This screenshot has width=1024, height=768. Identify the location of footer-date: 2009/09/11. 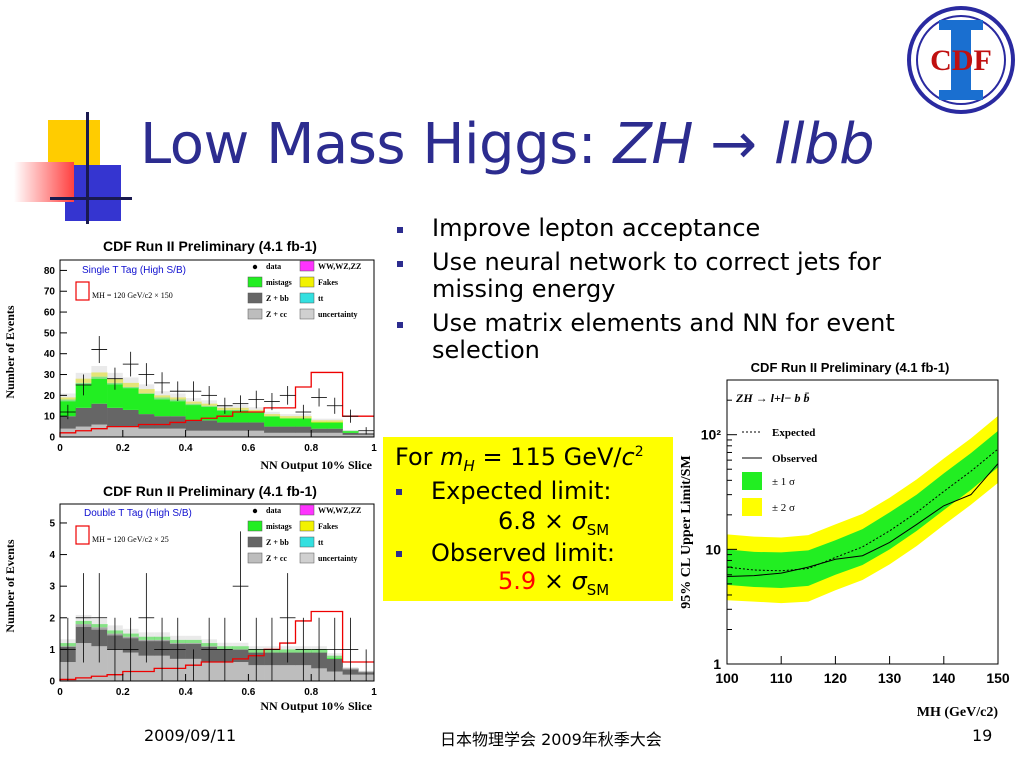
(190, 735).